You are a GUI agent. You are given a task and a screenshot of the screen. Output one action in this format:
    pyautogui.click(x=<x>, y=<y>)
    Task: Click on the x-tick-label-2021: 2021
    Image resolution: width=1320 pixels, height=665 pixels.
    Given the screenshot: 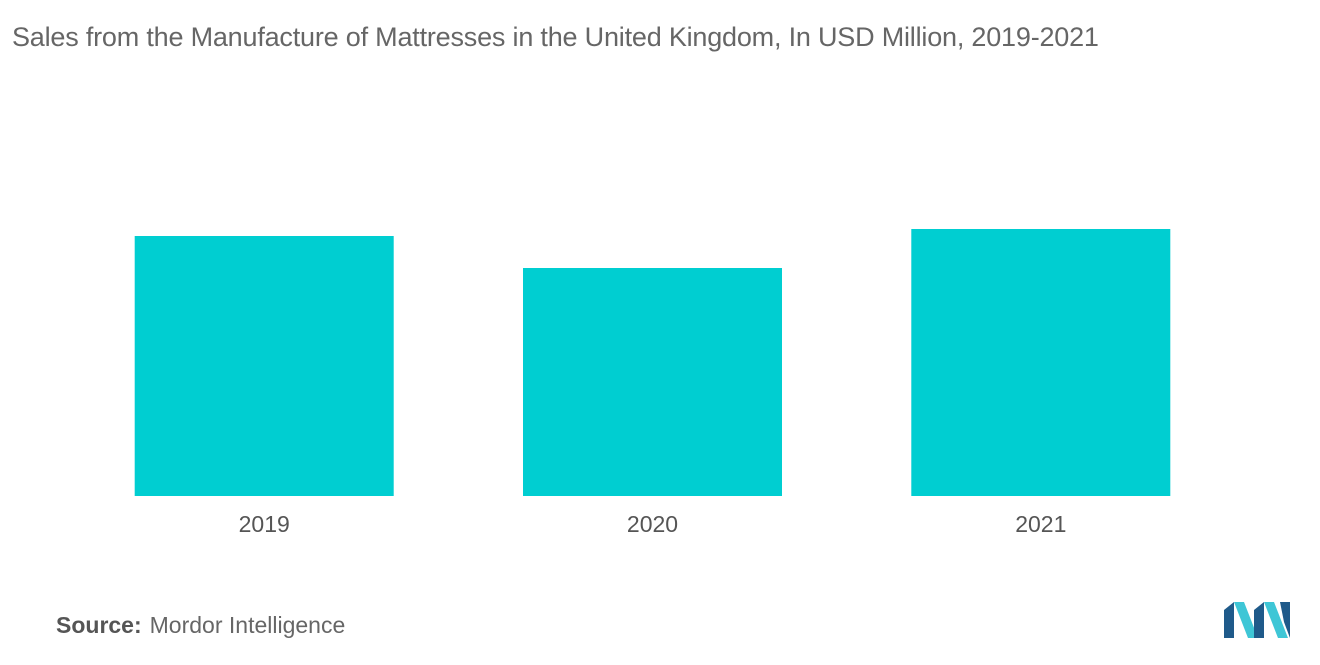 What is the action you would take?
    pyautogui.click(x=1040, y=524)
    